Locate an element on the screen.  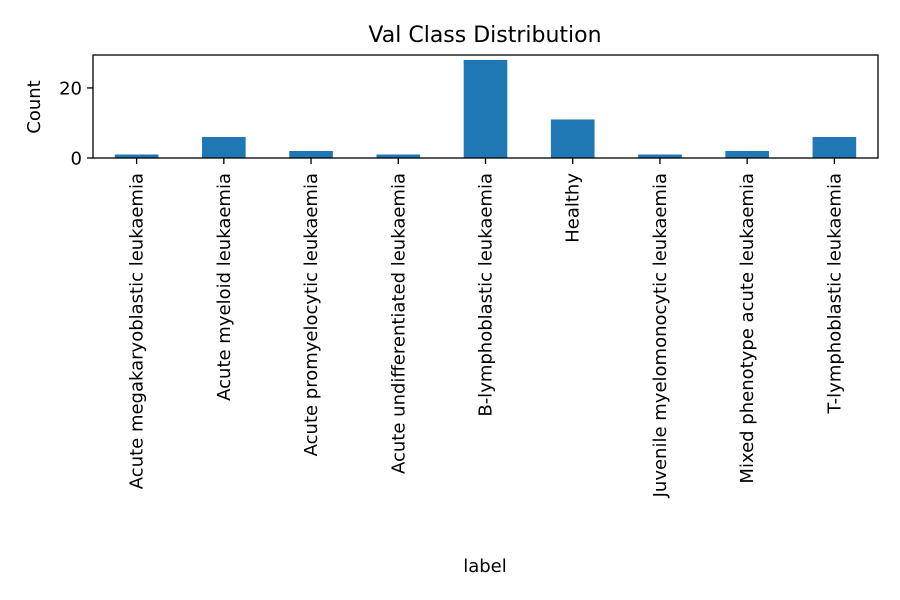
x-tick-label-4: B-lymphoblastic leukaemia is located at coordinates (486, 295).